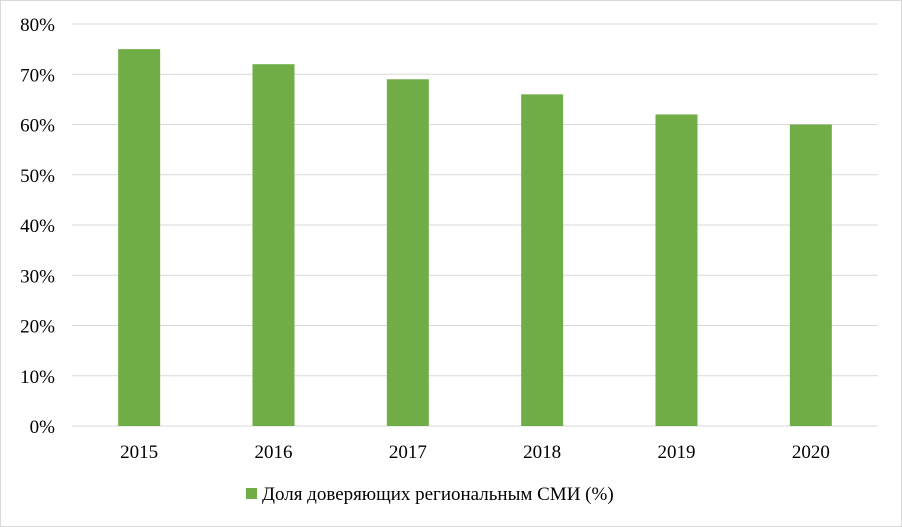 Image resolution: width=902 pixels, height=527 pixels. Describe the element at coordinates (37, 126) in the screenshot. I see `y-tick-label: 60%` at that location.